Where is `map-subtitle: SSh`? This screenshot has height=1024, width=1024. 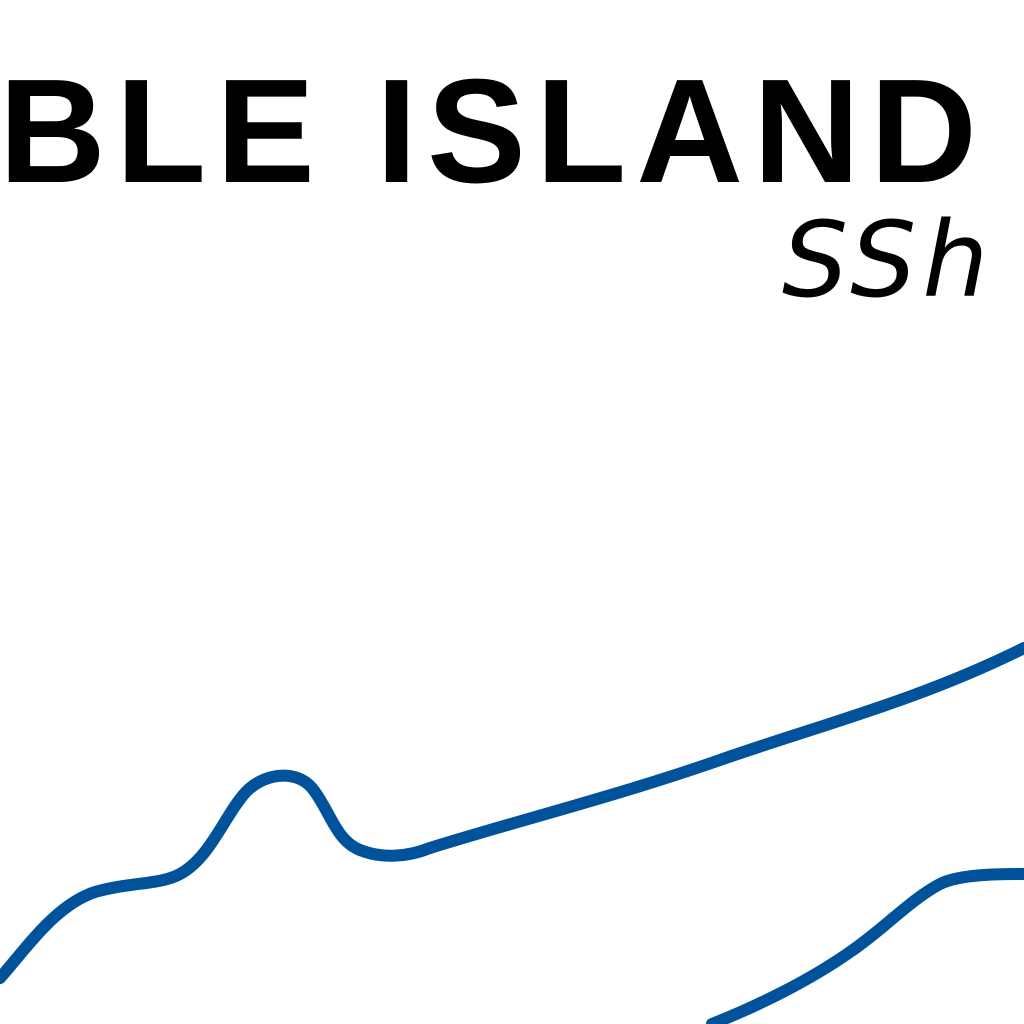
map-subtitle: SSh is located at coordinates (888, 260).